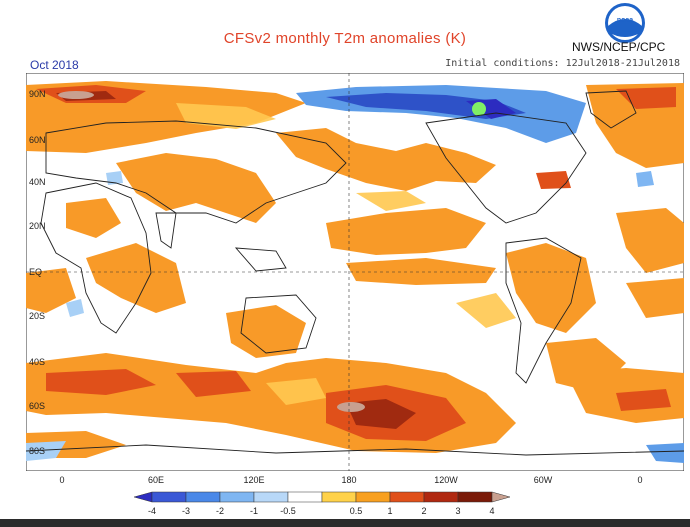 The width and height of the screenshot is (690, 527). I want to click on lat-label: 20S, so click(37, 316).